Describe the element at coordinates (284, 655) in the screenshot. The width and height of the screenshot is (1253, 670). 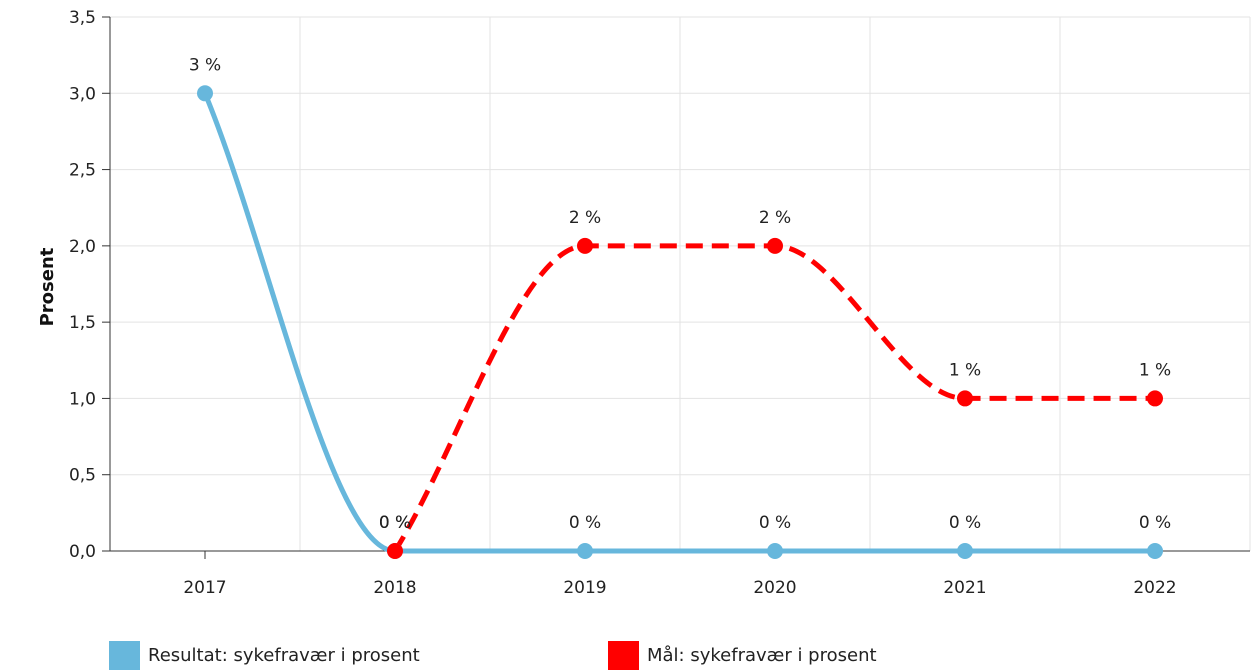
I see `legend-label-result: Resultat: sykefravær i prosent` at that location.